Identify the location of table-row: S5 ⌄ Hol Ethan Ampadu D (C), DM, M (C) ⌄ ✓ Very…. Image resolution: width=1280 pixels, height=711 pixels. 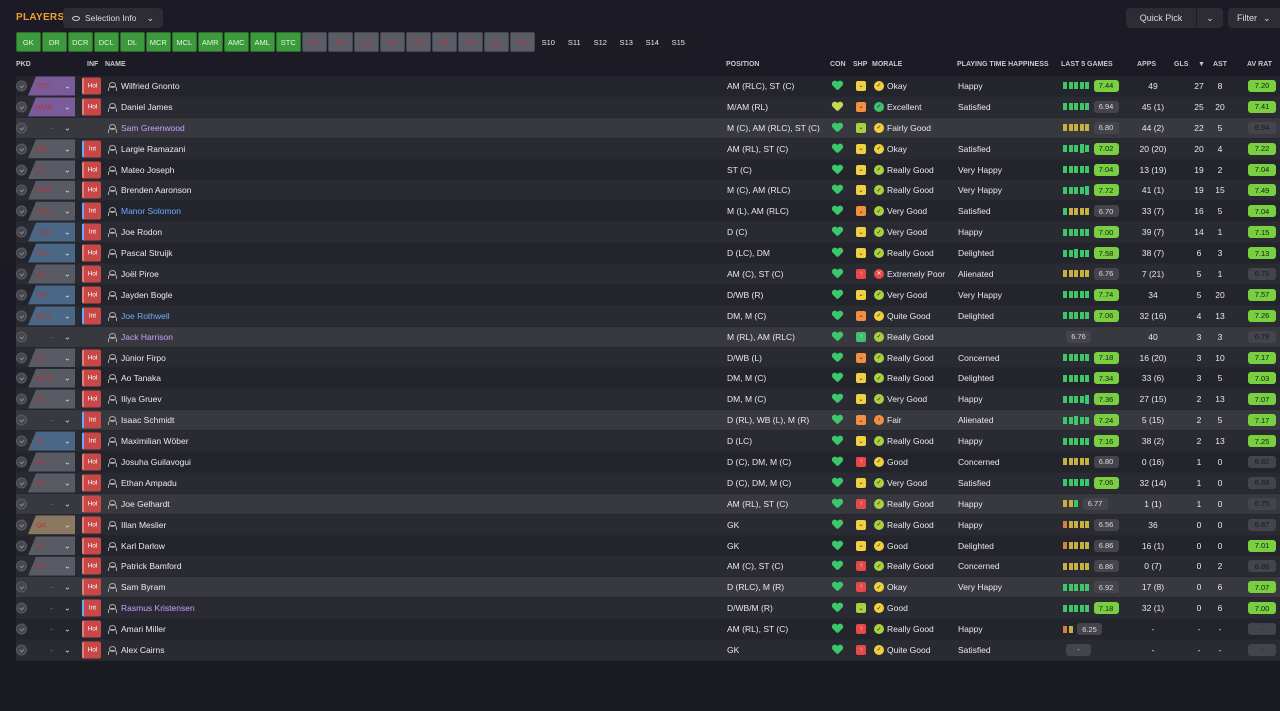
(648, 483).